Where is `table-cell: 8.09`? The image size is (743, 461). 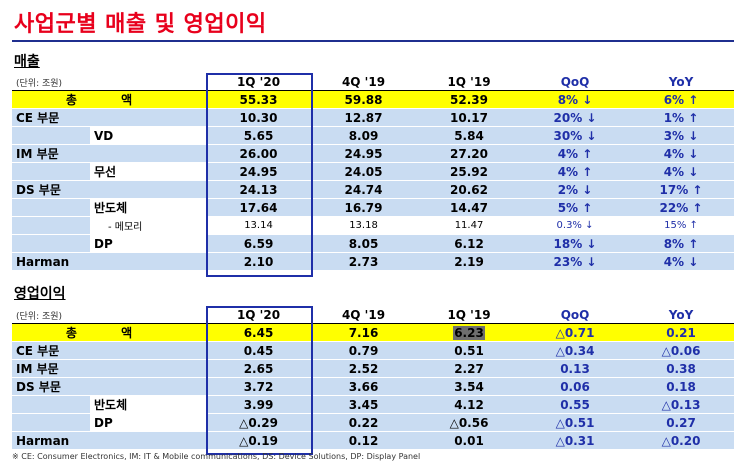
table-cell: 8.09 is located at coordinates (364, 135).